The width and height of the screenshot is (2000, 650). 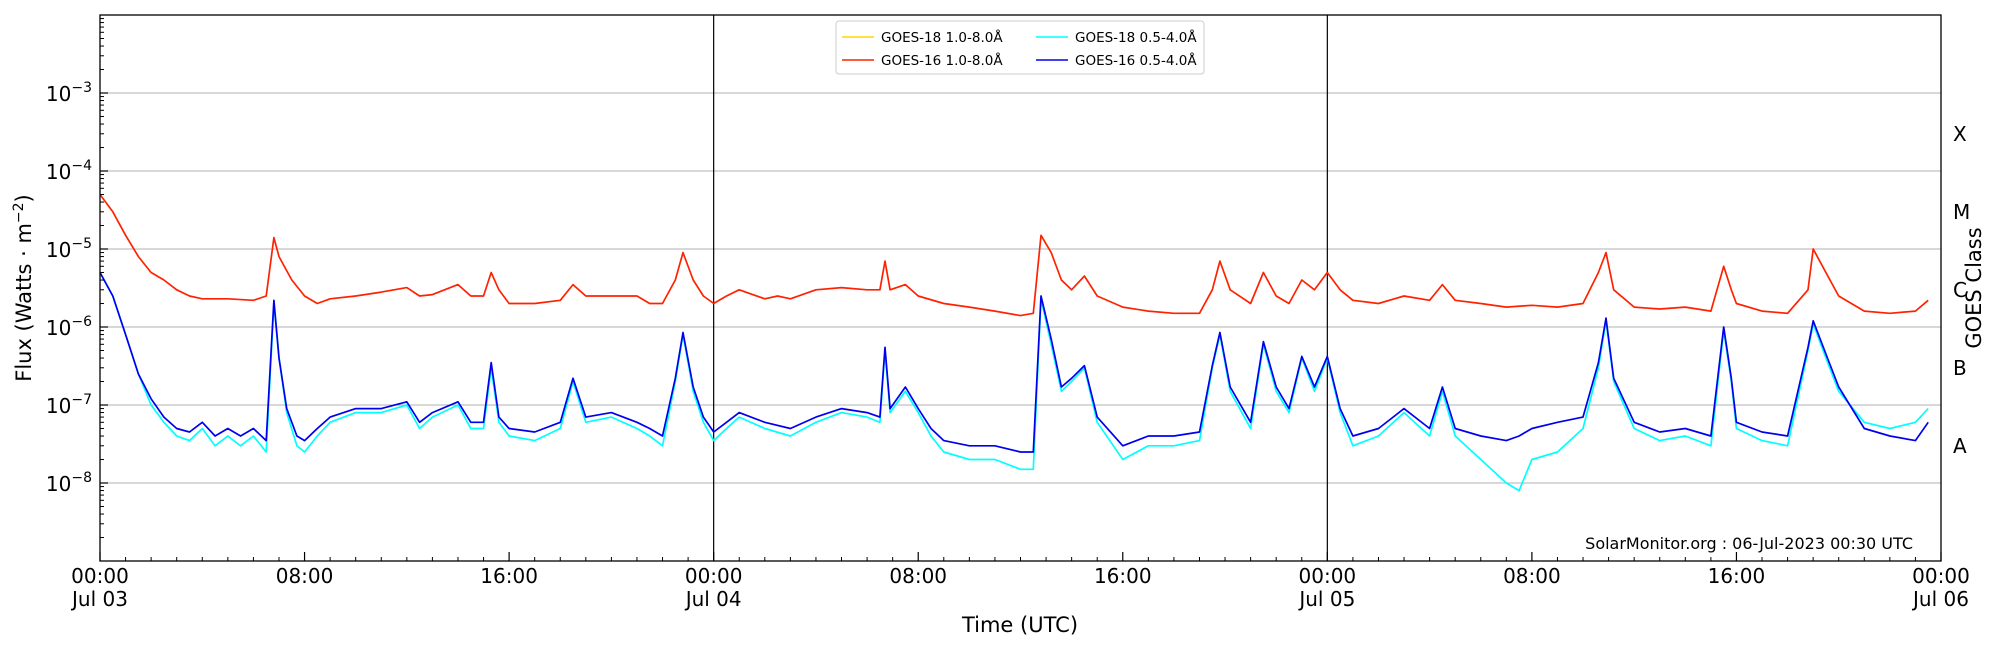 I want to click on x-tick-time-8: 16:00, so click(x=1737, y=576).